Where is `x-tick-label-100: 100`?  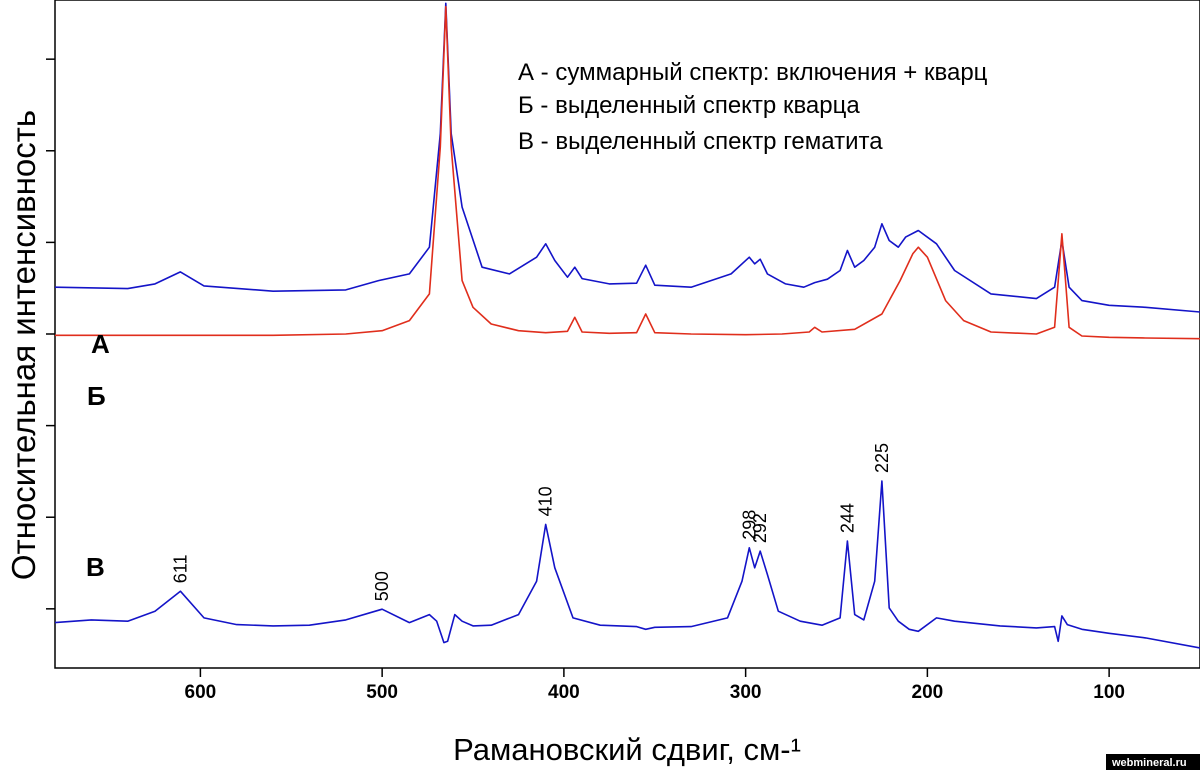
x-tick-label-100: 100 is located at coordinates (1109, 692).